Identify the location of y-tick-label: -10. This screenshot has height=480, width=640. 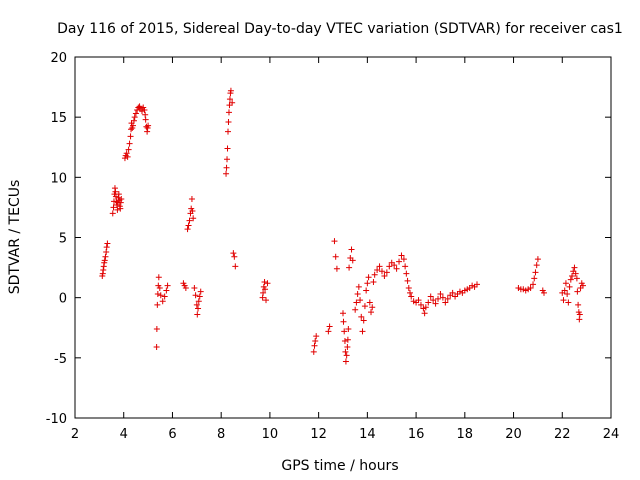
(56, 419).